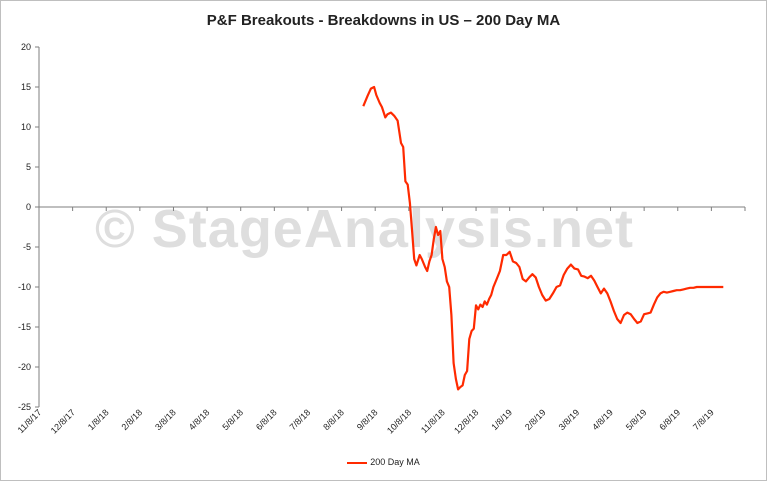 The width and height of the screenshot is (767, 481). Describe the element at coordinates (24, 367) in the screenshot. I see `y-tick-label: -20` at that location.